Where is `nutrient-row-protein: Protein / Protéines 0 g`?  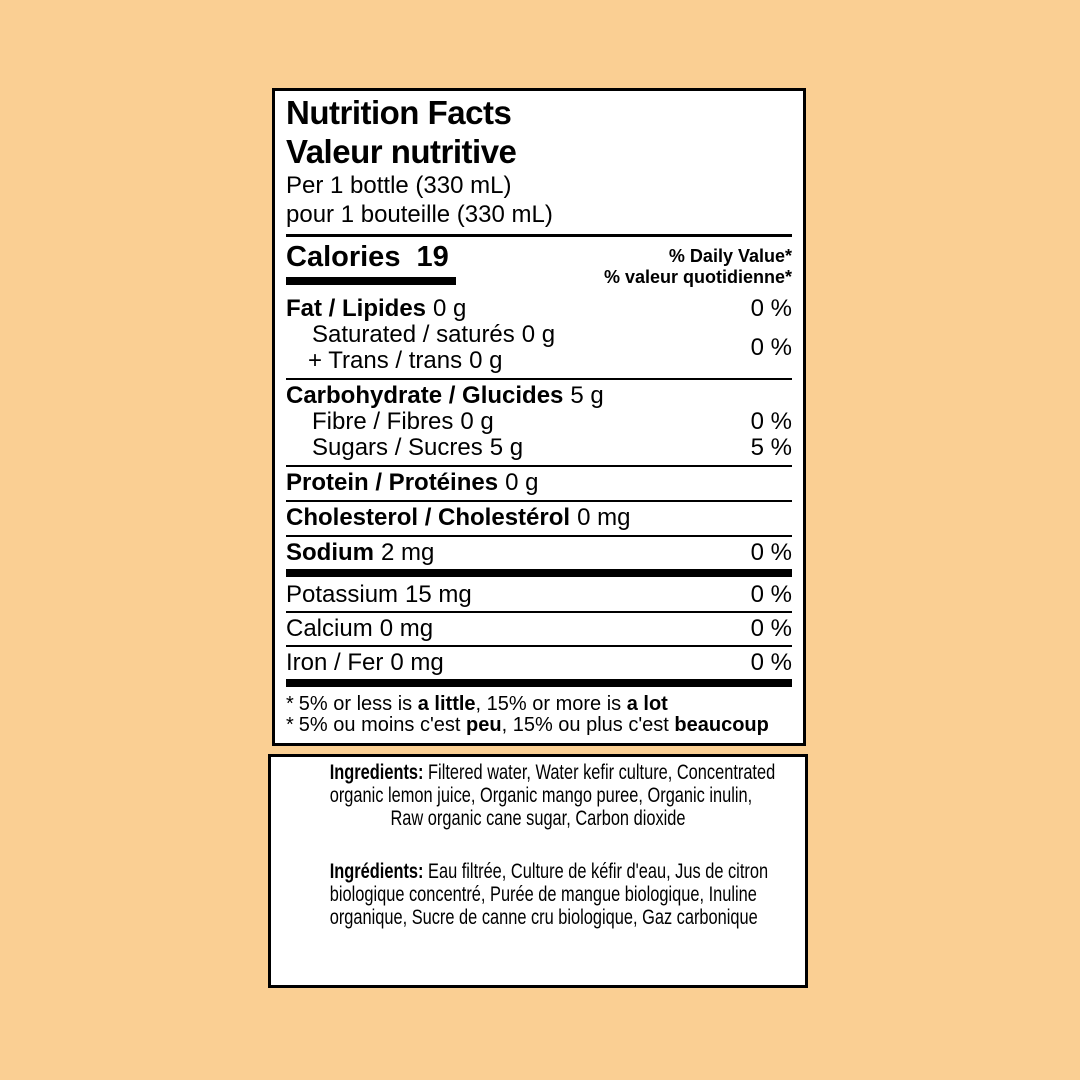 nutrient-row-protein: Protein / Protéines 0 g is located at coordinates (539, 483).